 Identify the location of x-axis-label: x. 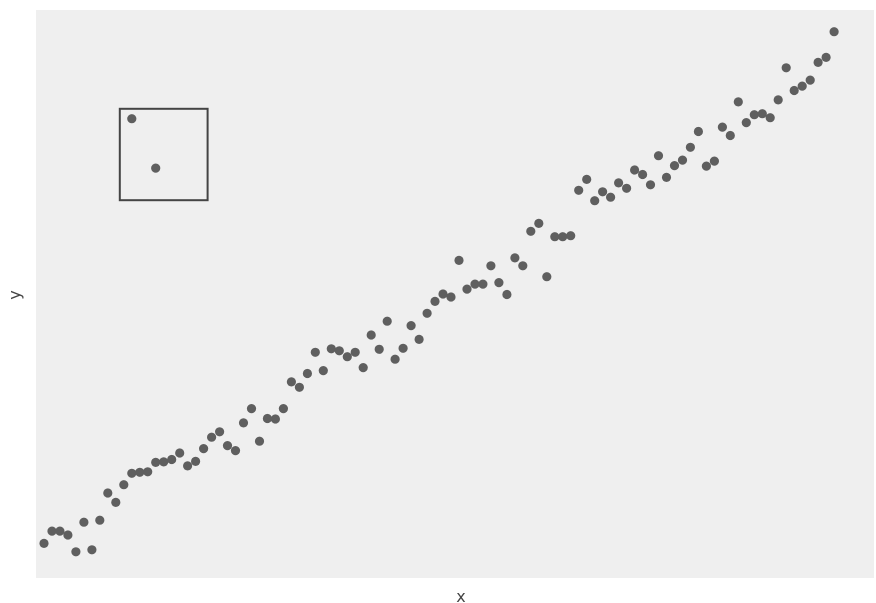
(460, 595).